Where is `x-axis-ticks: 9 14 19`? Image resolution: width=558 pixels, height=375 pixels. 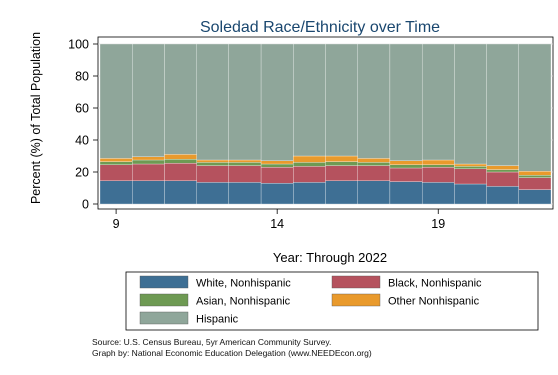
x-axis-ticks: 9 14 19 is located at coordinates (279, 220).